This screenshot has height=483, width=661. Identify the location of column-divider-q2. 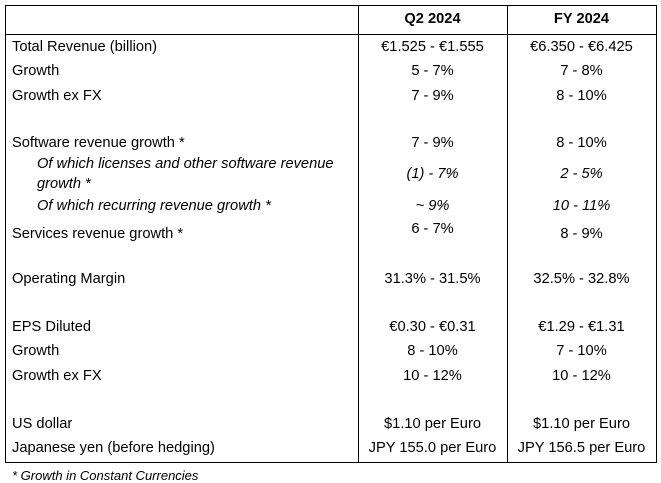
(358, 234).